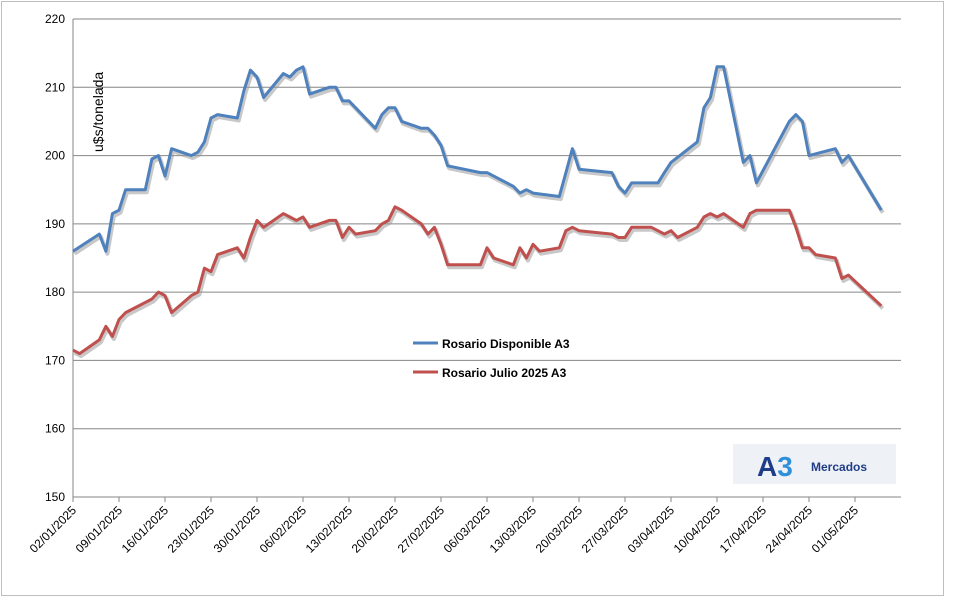  Describe the element at coordinates (375, 529) in the screenshot. I see `x-tick-label: 20/02/2025` at that location.